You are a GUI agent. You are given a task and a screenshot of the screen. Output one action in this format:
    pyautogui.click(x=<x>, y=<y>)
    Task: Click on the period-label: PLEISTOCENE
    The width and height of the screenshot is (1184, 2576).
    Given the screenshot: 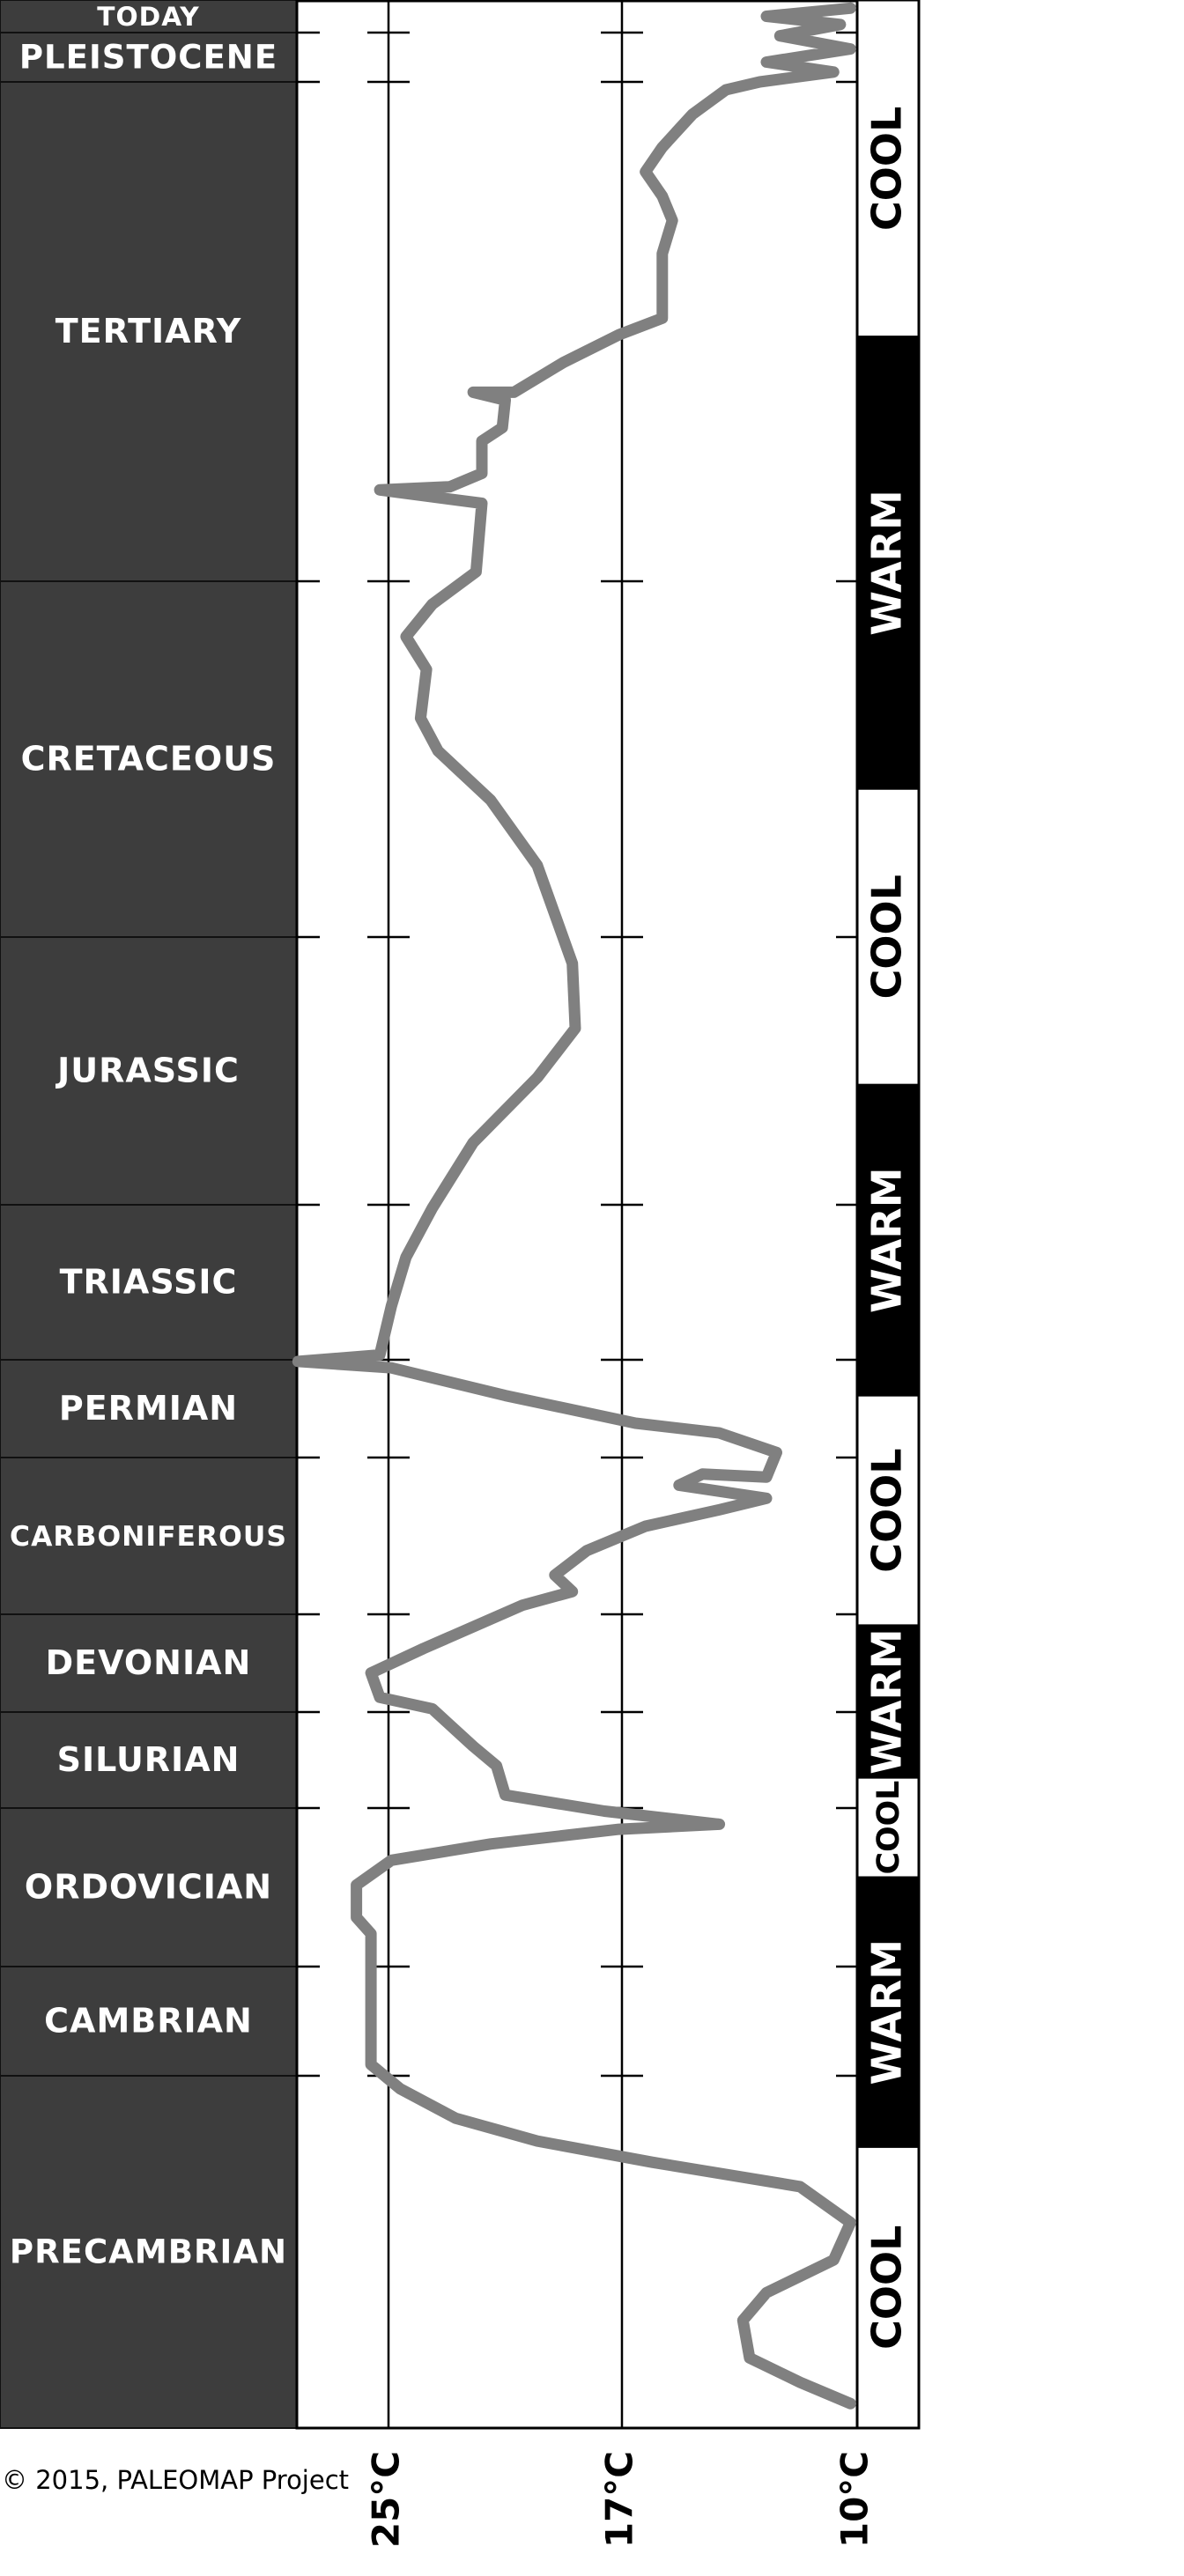 What is the action you would take?
    pyautogui.click(x=148, y=58)
    